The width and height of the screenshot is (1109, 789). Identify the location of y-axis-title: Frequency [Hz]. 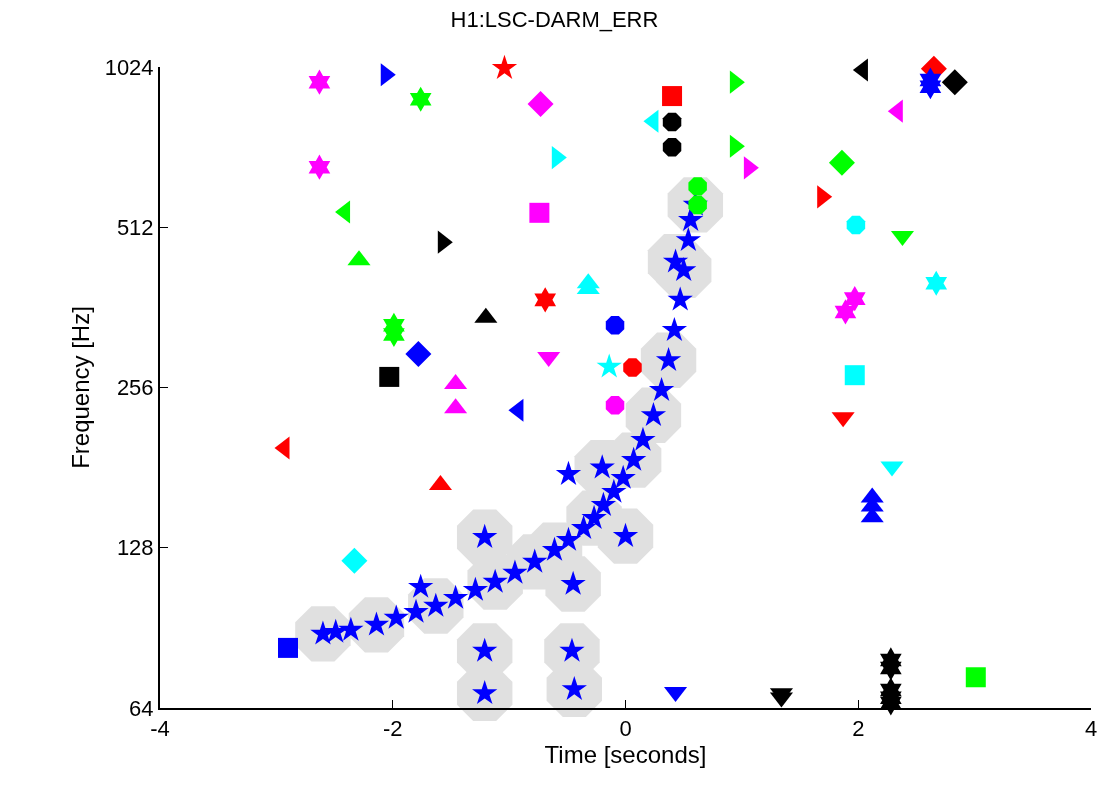
(81, 387).